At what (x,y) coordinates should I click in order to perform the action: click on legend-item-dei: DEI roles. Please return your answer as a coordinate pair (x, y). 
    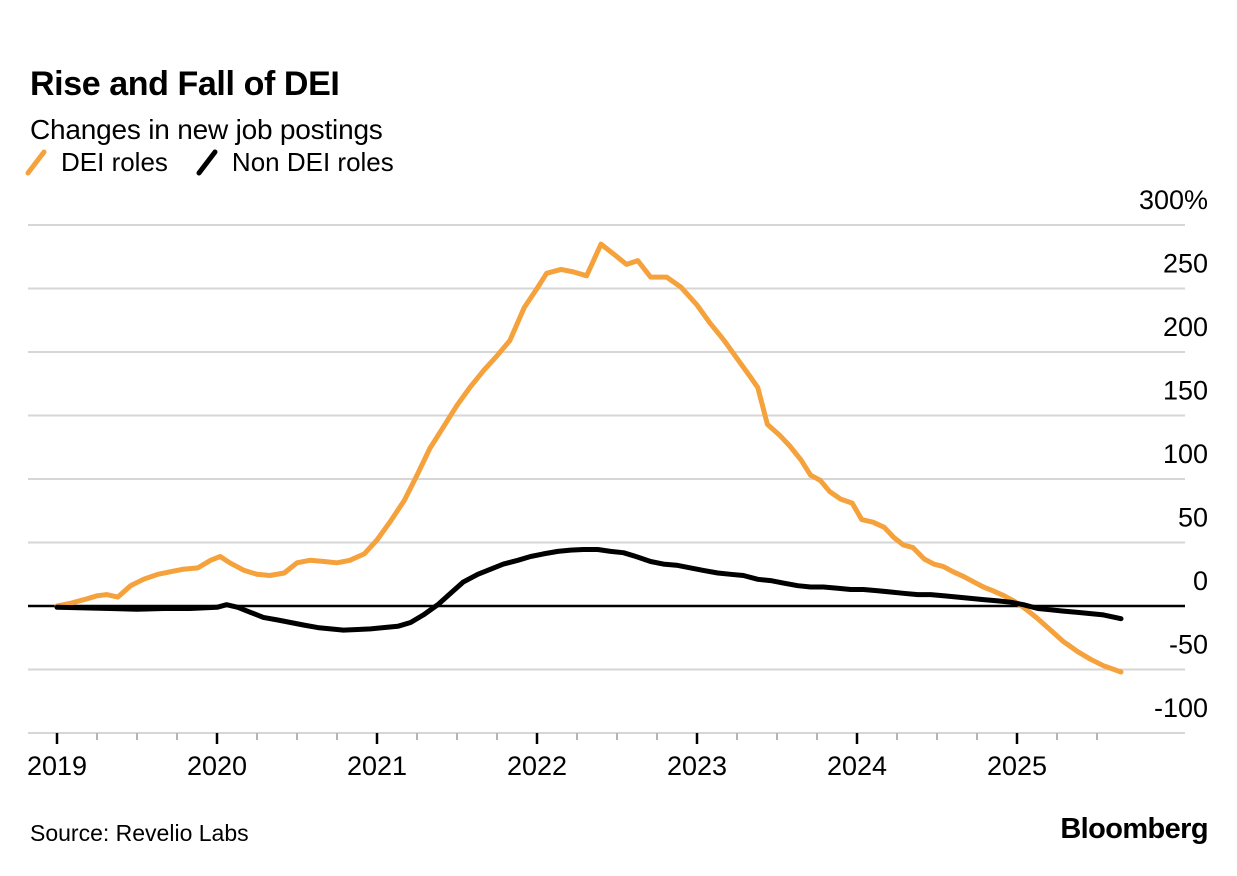
    Looking at the image, I should click on (96, 162).